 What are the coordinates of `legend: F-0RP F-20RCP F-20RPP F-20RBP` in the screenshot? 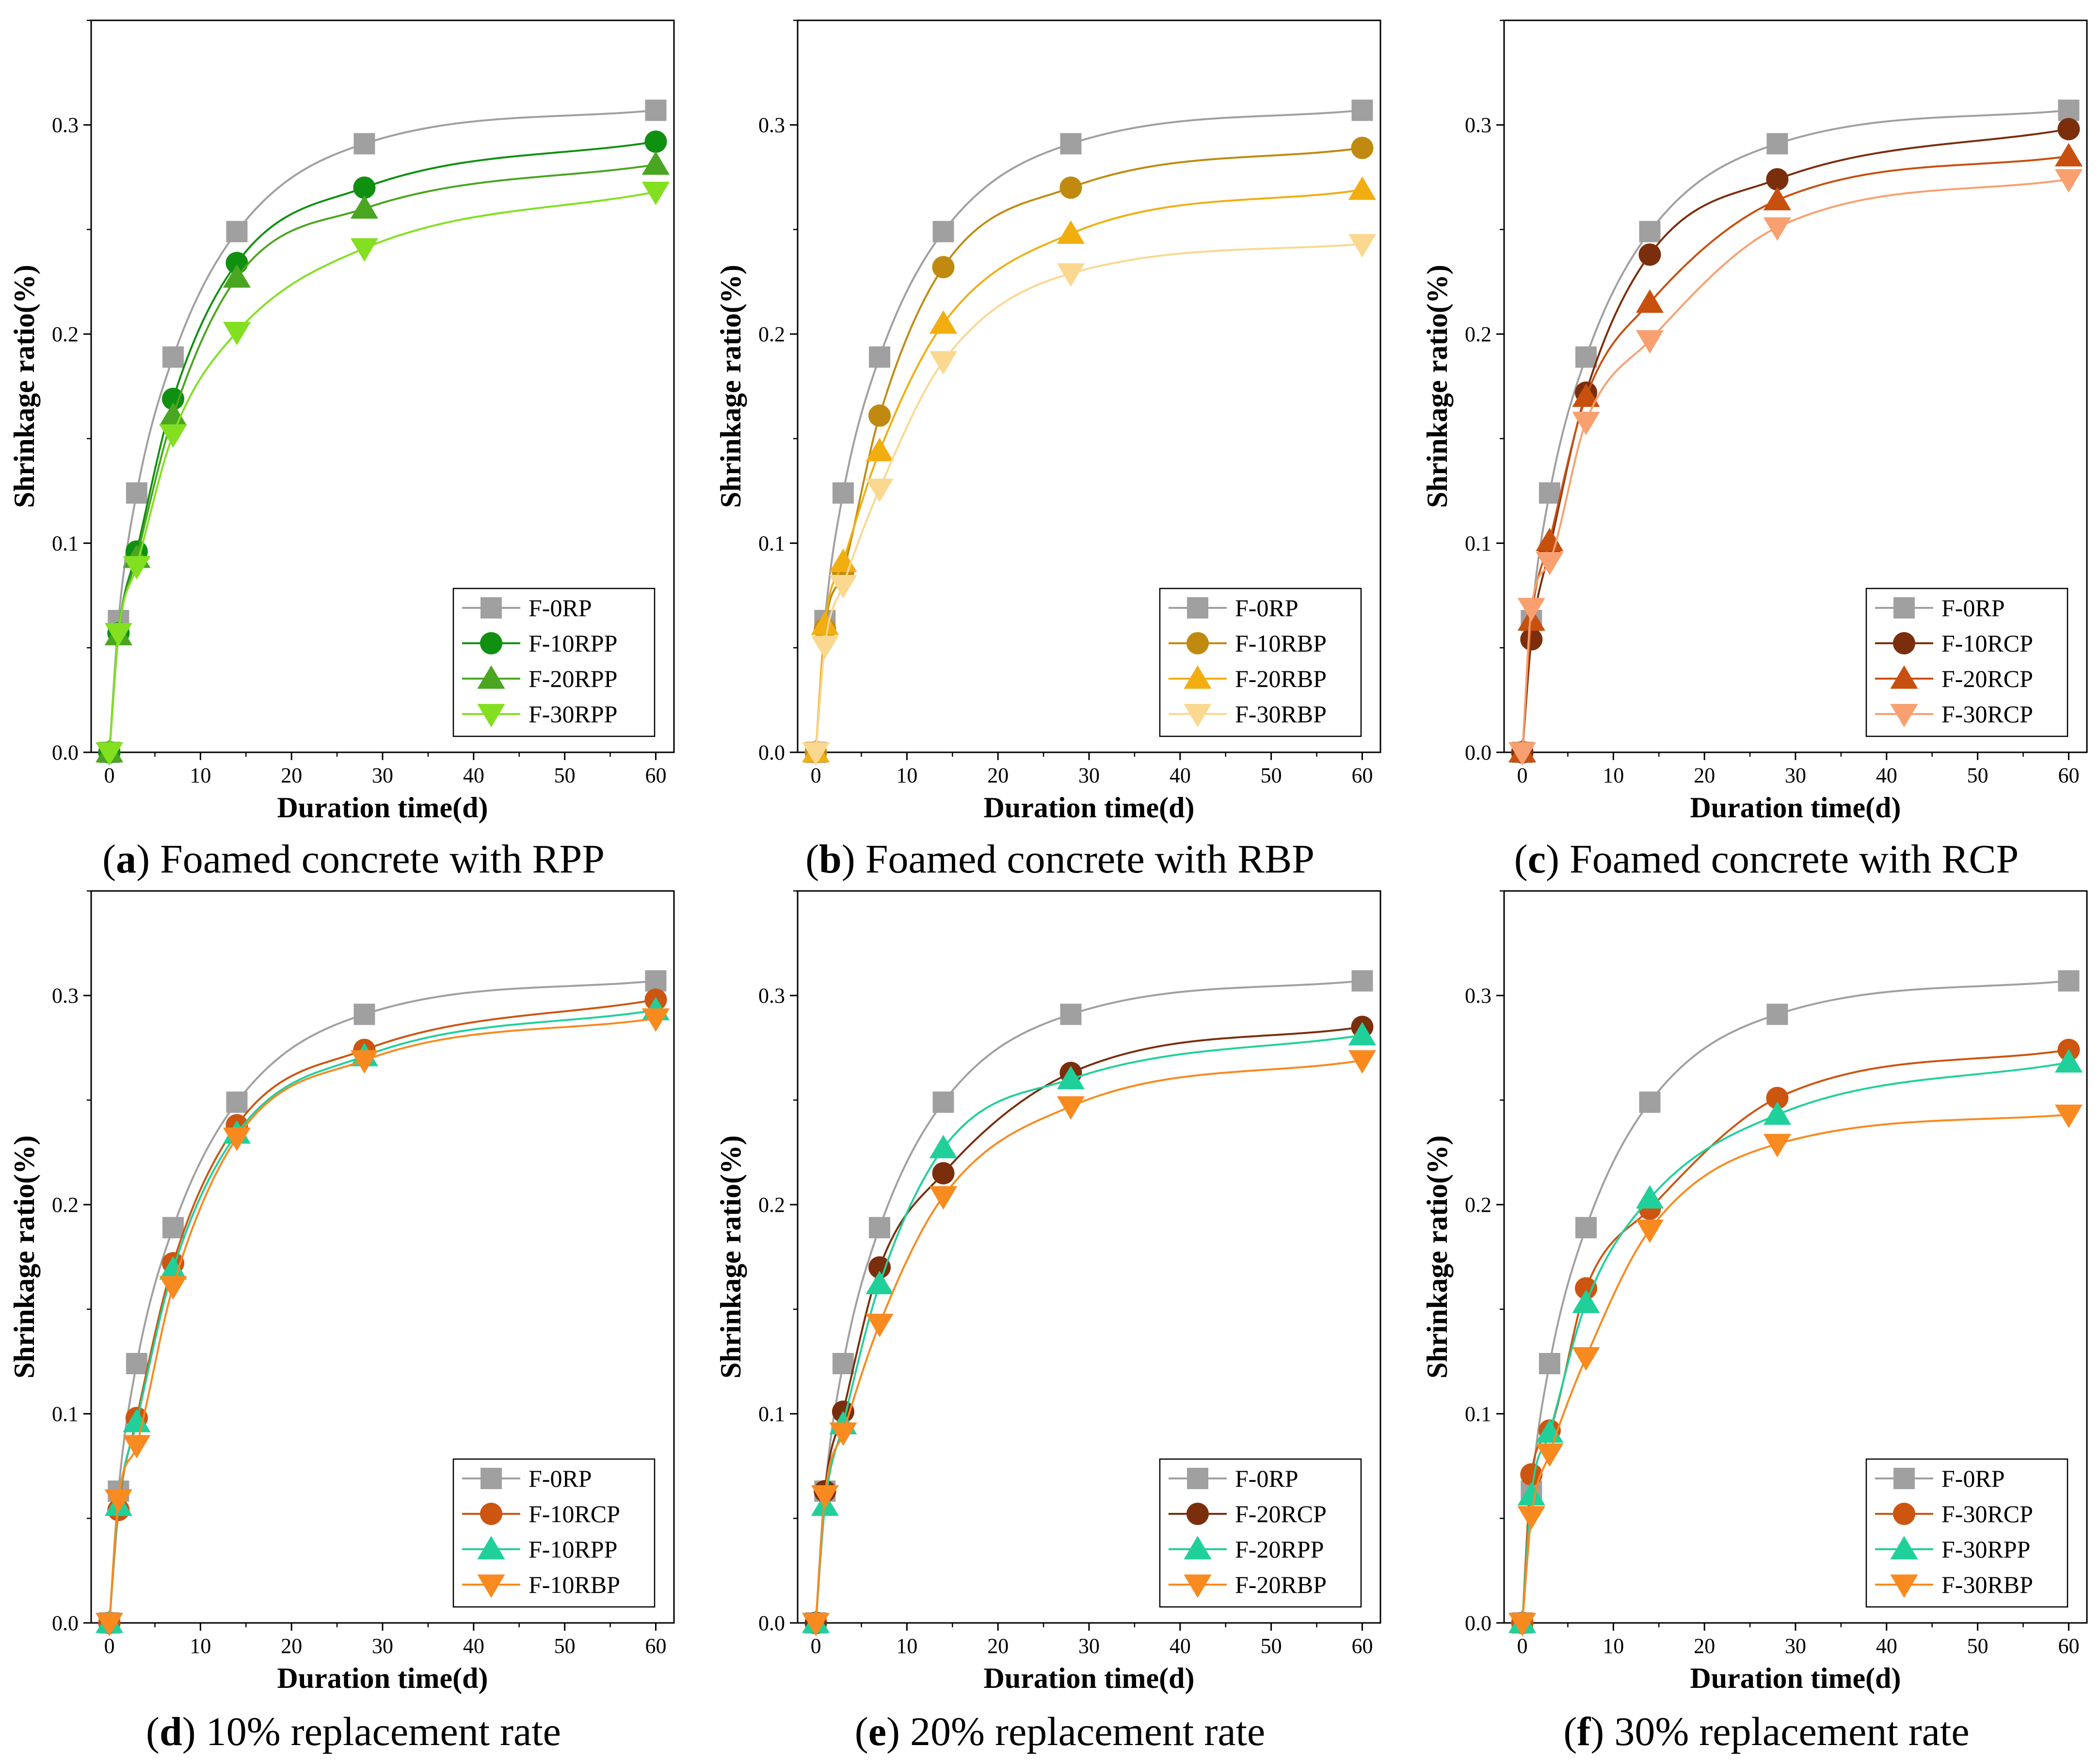 It's located at (1260, 1533).